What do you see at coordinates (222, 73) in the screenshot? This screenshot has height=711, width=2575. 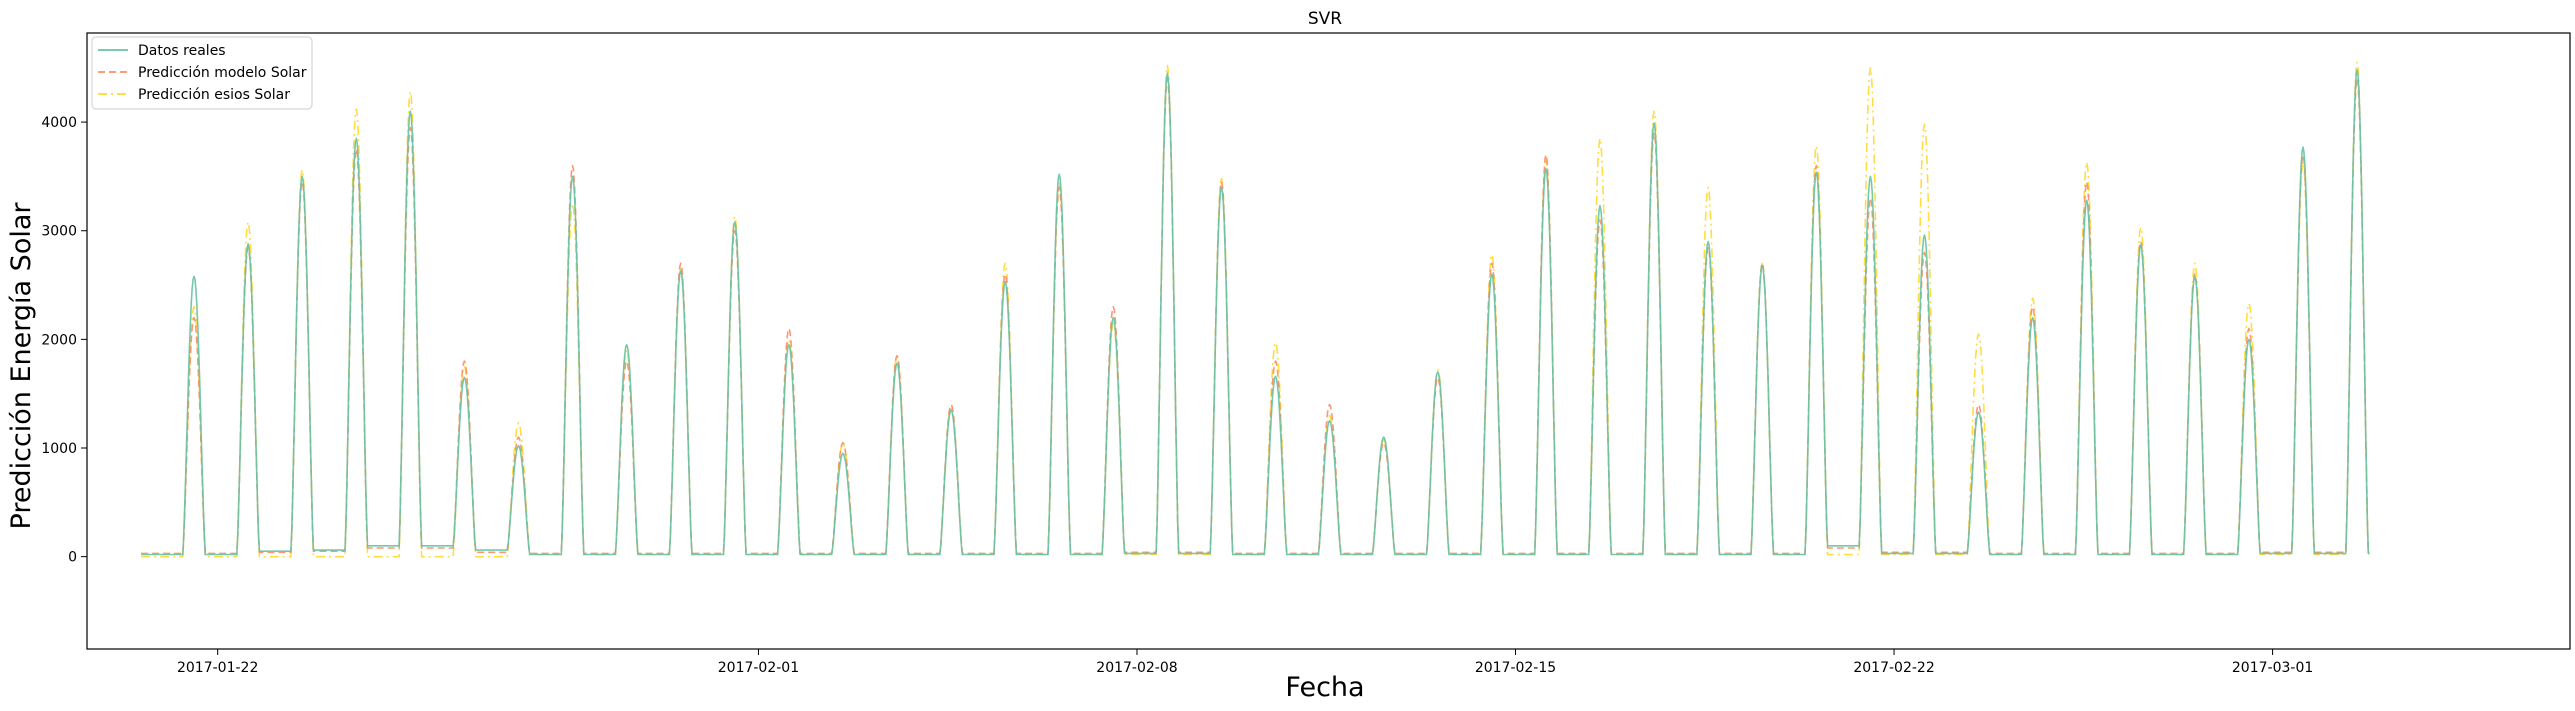 I see `legend-label-prediccion-modelo: Predicción modelo Solar` at bounding box center [222, 73].